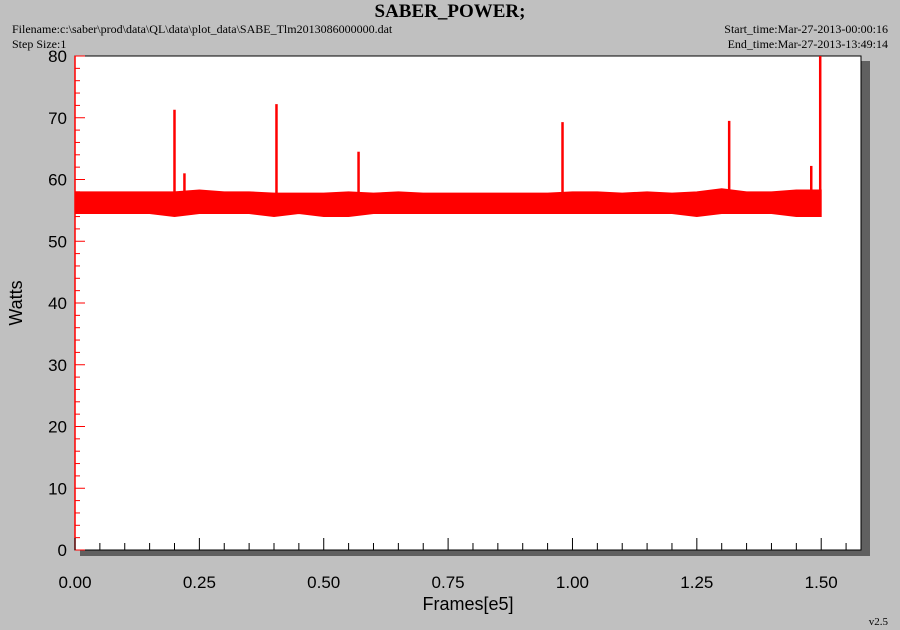  Describe the element at coordinates (821, 582) in the screenshot. I see `x-tick-label: 1.50` at that location.